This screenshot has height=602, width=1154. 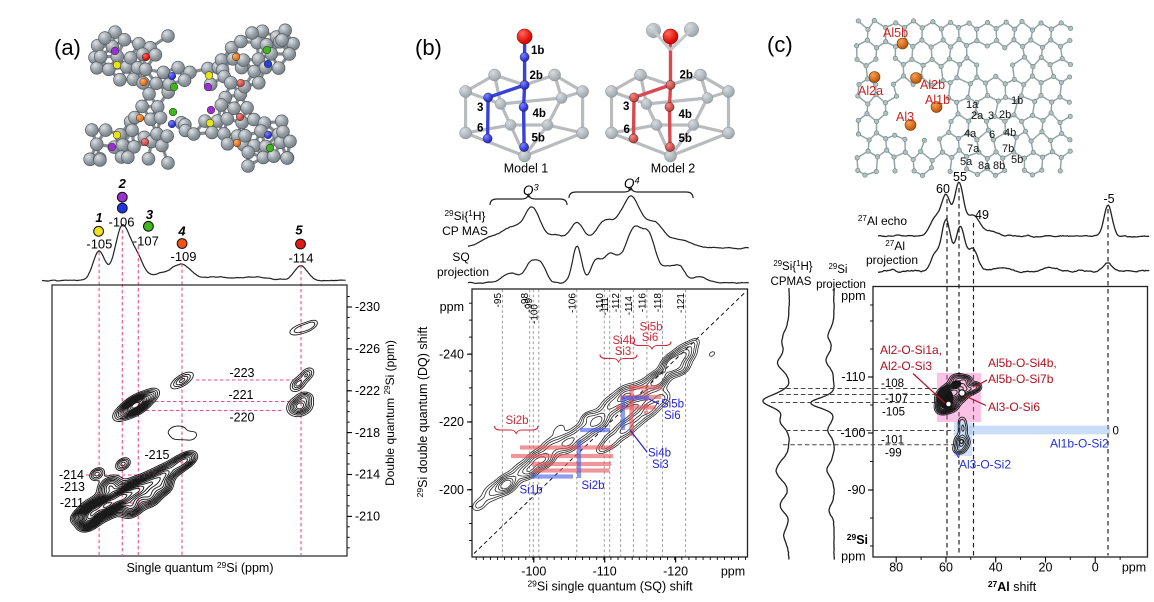 What do you see at coordinates (966, 162) in the screenshot?
I see `svg-text: 5a` at bounding box center [966, 162].